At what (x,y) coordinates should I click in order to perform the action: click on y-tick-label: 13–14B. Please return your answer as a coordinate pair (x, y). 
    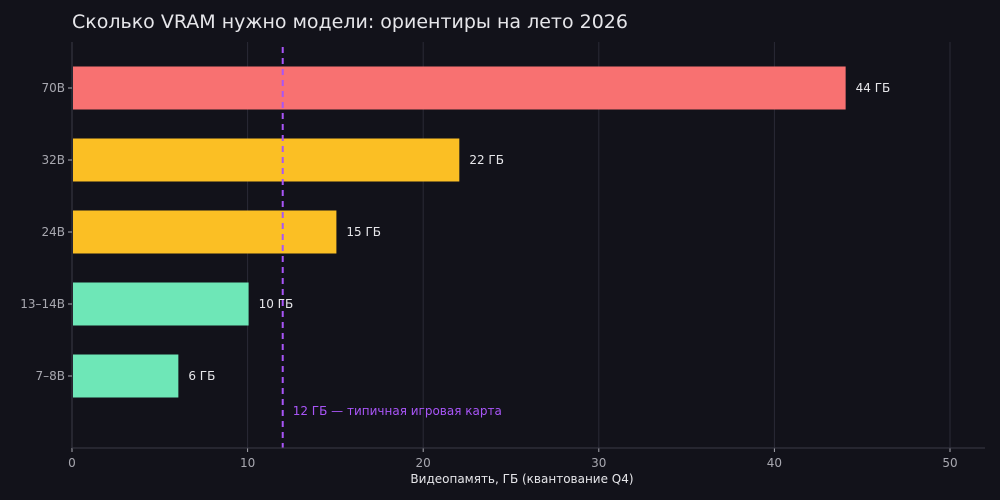
    Looking at the image, I should click on (42, 304).